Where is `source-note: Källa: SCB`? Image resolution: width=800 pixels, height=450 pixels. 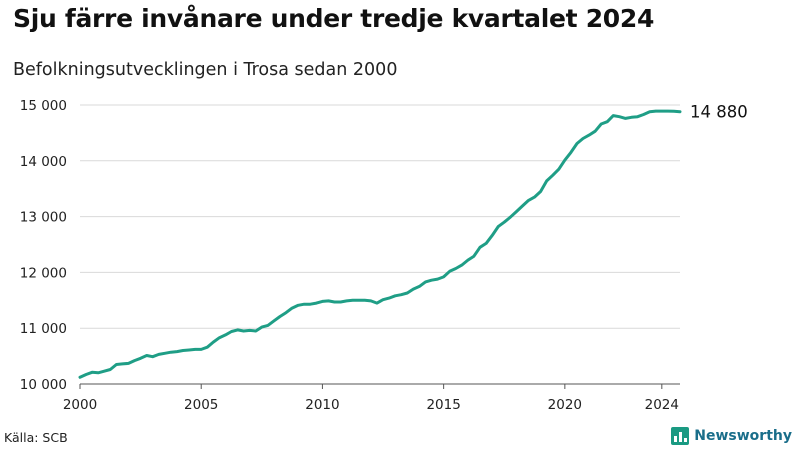
source-note: Källa: SCB is located at coordinates (36, 437).